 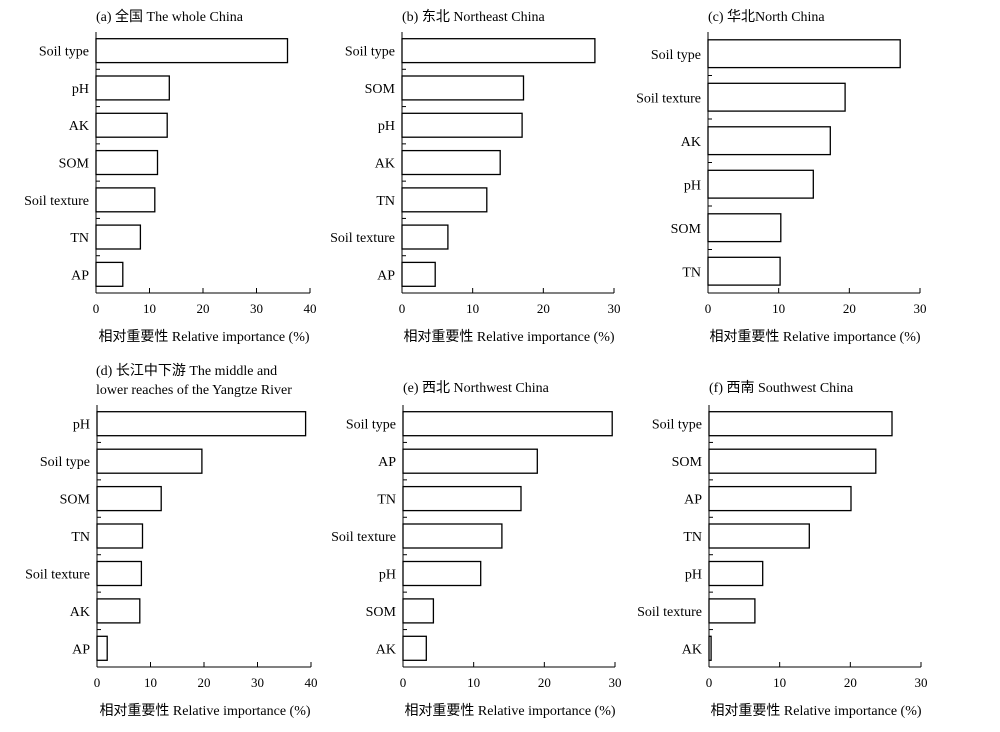 What do you see at coordinates (186, 371) in the screenshot?
I see `panel-title: (d) 长江中下游 The middle and` at bounding box center [186, 371].